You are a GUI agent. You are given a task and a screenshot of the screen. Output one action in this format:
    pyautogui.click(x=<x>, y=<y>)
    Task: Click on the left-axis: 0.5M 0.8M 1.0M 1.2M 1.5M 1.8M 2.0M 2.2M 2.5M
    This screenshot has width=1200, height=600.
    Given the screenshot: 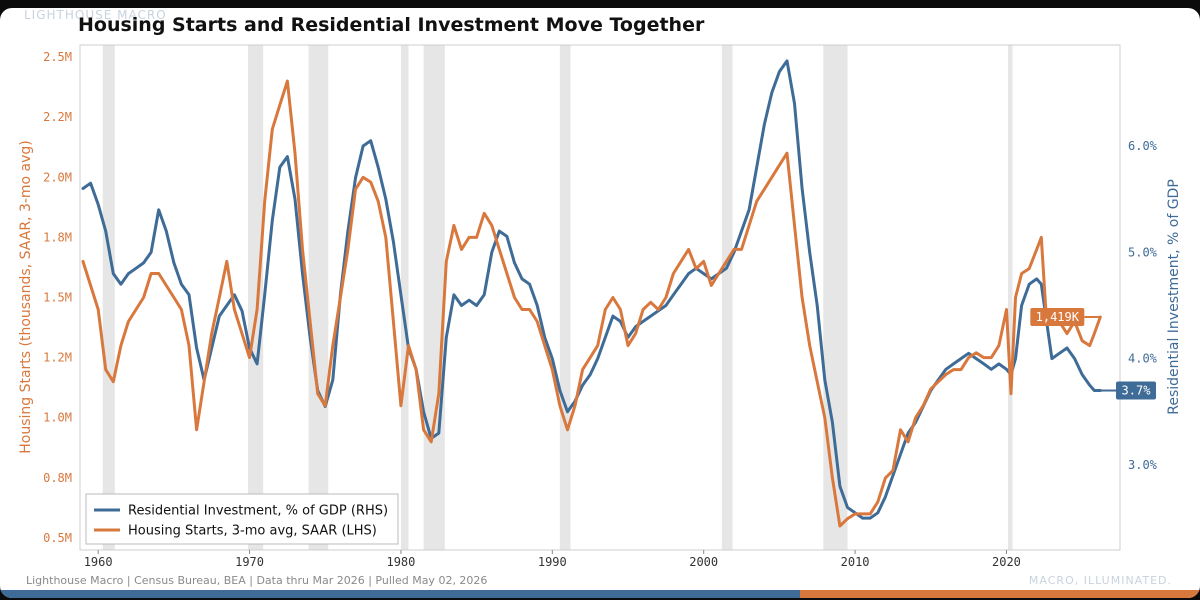 What is the action you would take?
    pyautogui.click(x=57, y=297)
    